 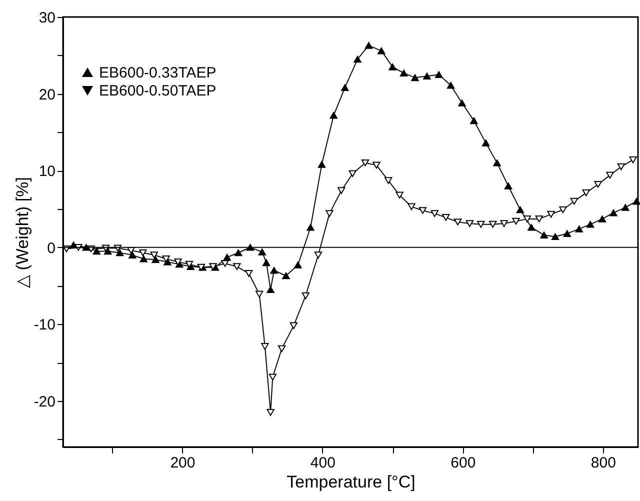 I want to click on x-tick-label: 200, so click(x=183, y=463).